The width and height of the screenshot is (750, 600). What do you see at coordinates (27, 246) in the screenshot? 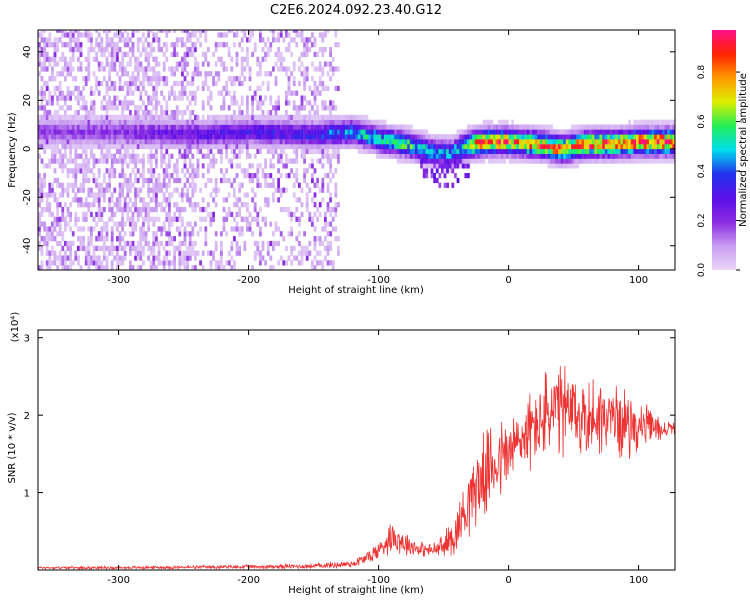
I see `y-tick-label: -40` at bounding box center [27, 246].